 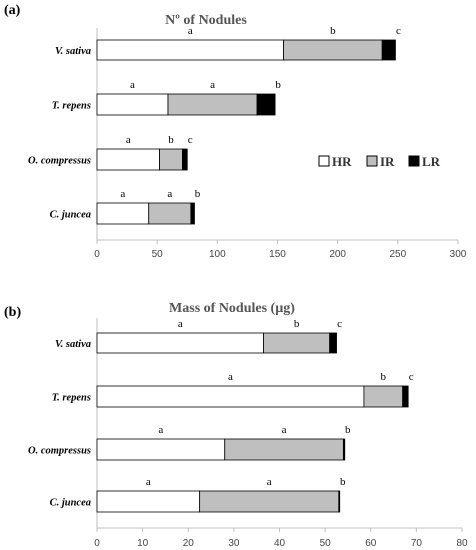 I want to click on panel-a-sig-letter-c-juncea-lr: b, so click(x=198, y=194).